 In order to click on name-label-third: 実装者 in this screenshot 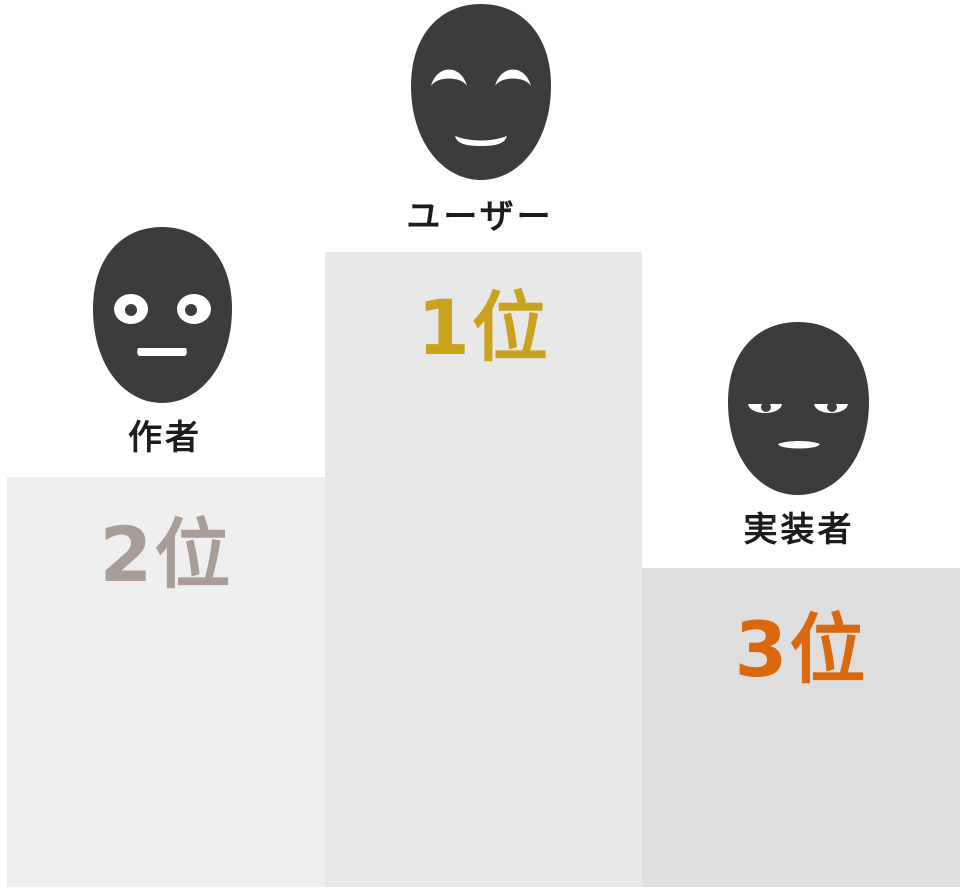, I will do `click(799, 530)`.